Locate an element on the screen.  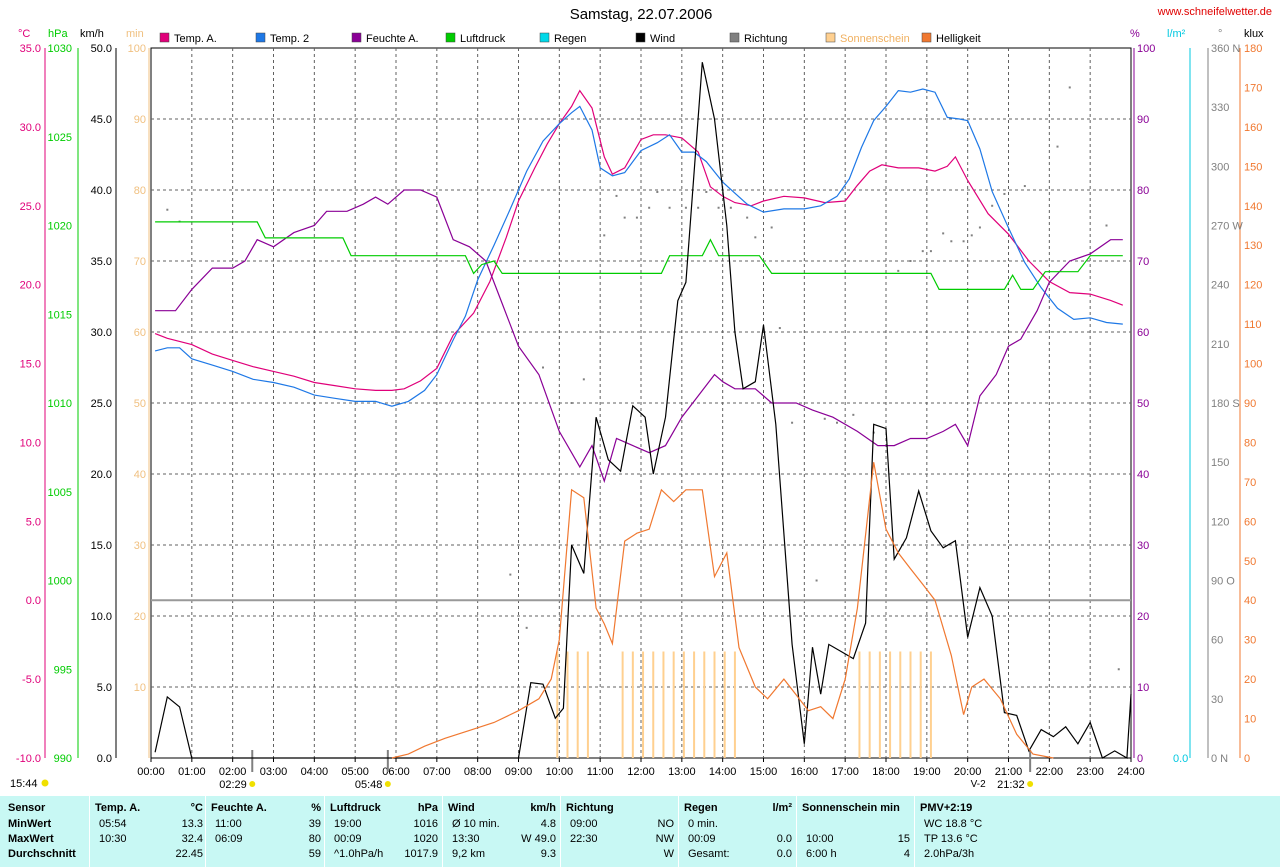
stats-value: 13.3 is located at coordinates (192, 824).